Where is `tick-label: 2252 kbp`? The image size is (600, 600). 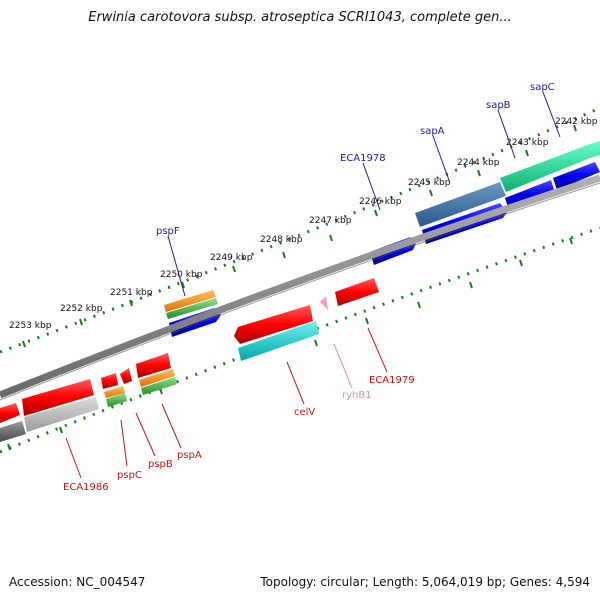 tick-label: 2252 kbp is located at coordinates (81, 309).